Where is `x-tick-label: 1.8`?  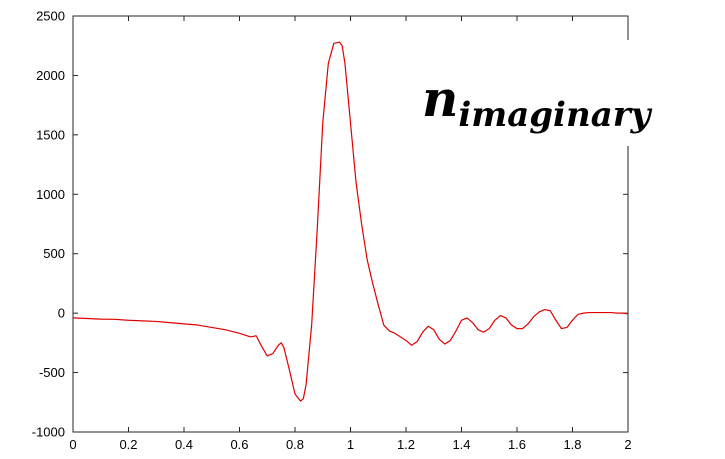 x-tick-label: 1.8 is located at coordinates (572, 444).